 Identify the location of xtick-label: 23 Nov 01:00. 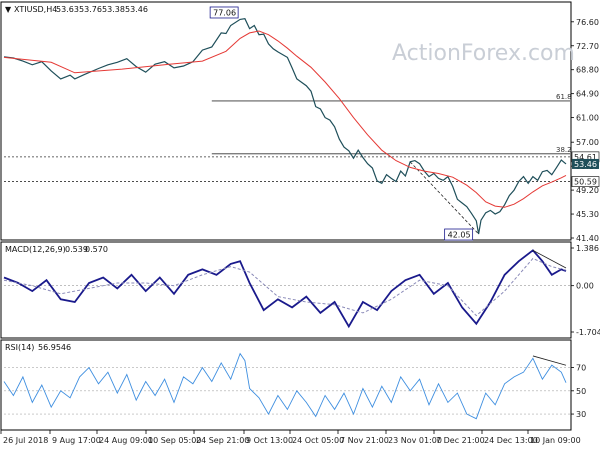
(415, 440).